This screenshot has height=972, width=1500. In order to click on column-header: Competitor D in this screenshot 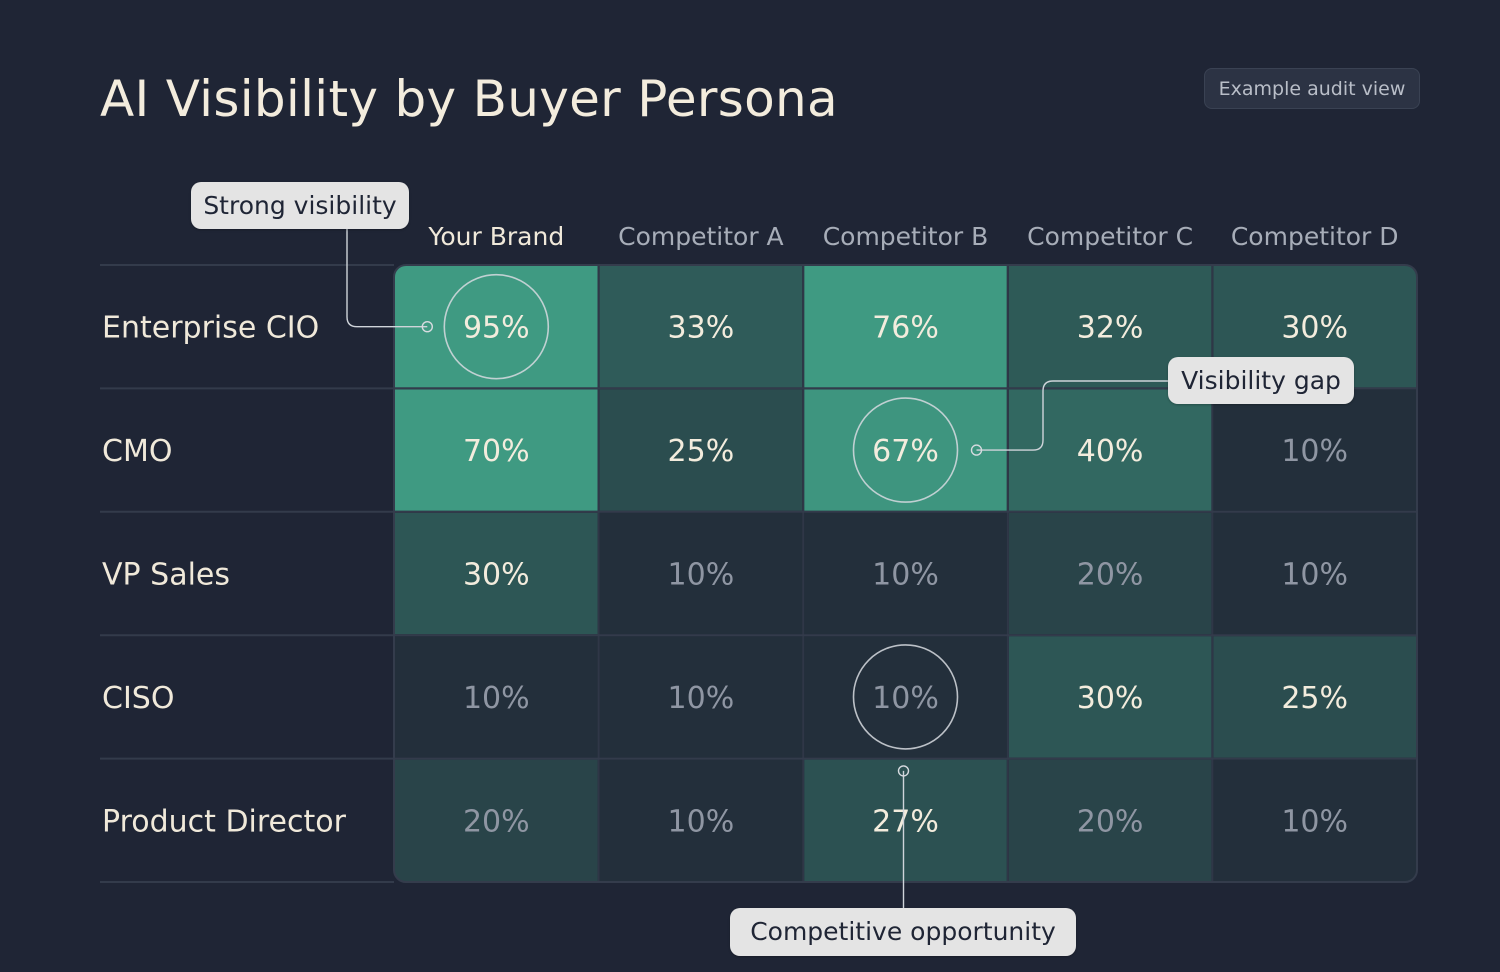, I will do `click(1315, 236)`.